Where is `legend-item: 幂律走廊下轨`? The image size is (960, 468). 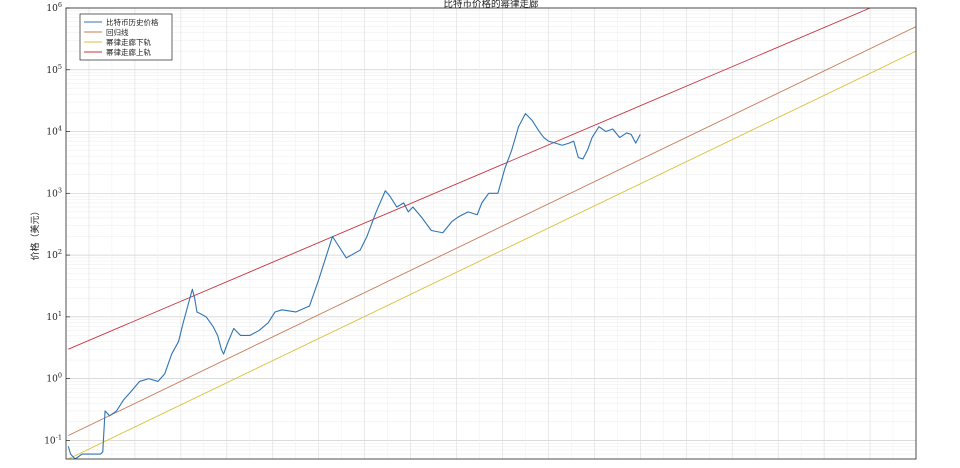
legend-item: 幂律走廊下轨 is located at coordinates (117, 42).